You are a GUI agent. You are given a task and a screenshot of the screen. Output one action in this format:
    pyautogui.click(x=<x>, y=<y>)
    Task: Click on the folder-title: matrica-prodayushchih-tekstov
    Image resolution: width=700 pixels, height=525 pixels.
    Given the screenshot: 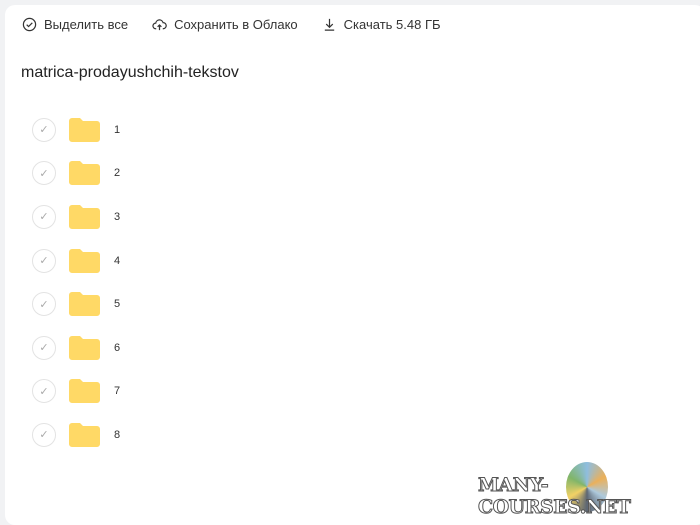 What is the action you would take?
    pyautogui.click(x=130, y=72)
    